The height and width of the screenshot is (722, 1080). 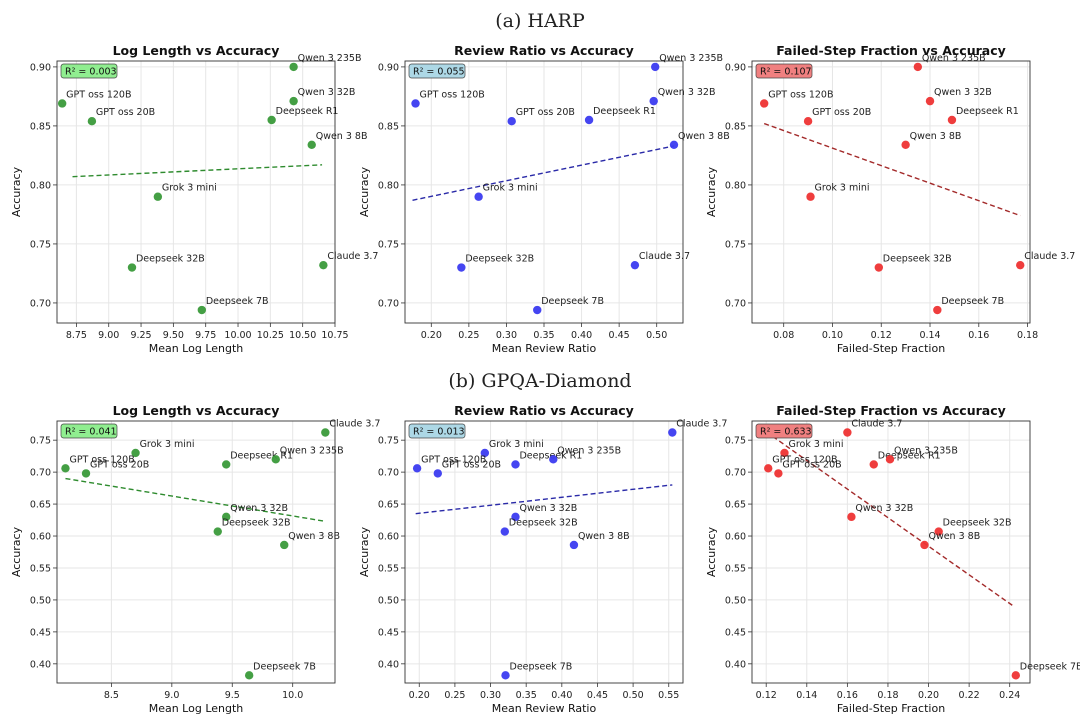 What do you see at coordinates (892, 169) in the screenshot?
I see `trend-line` at bounding box center [892, 169].